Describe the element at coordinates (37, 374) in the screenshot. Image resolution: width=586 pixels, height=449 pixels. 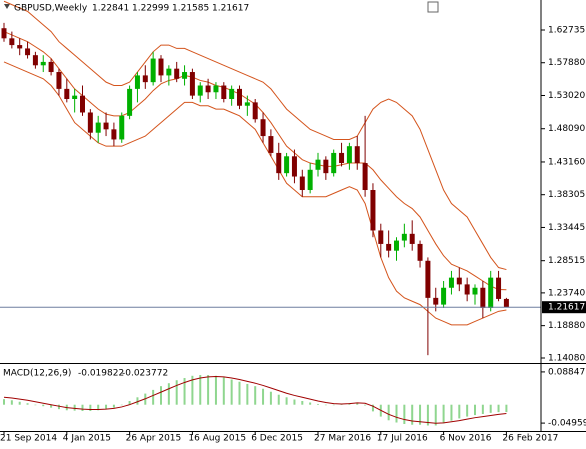
I see `macd-title: MACD(12,26,9)` at that location.